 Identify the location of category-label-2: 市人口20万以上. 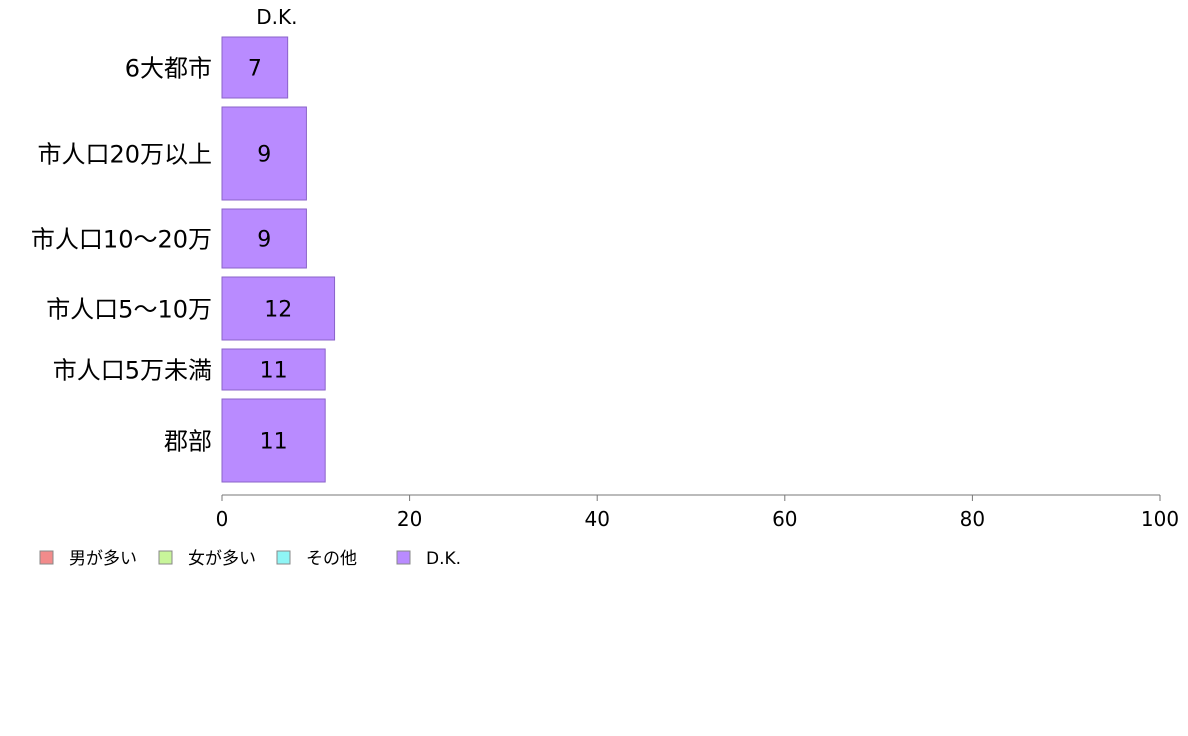
(124, 155).